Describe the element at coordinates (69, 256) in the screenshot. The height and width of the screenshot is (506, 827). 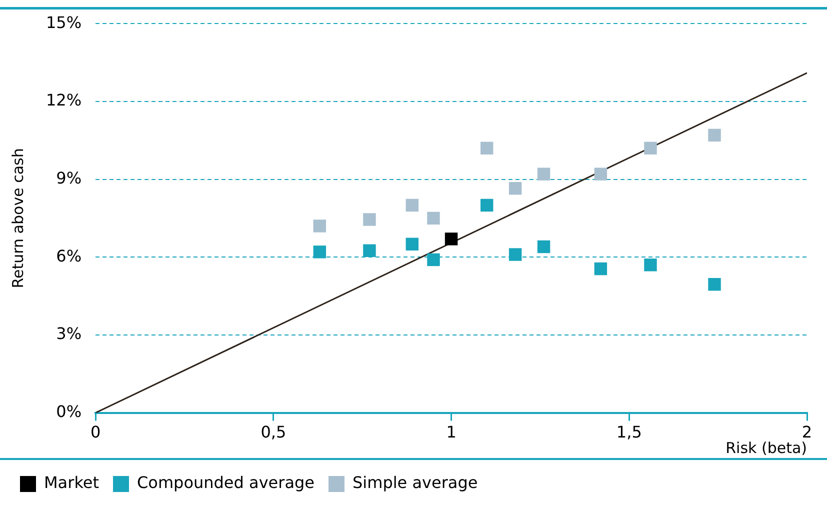
I see `y-tick-label: 6%` at that location.